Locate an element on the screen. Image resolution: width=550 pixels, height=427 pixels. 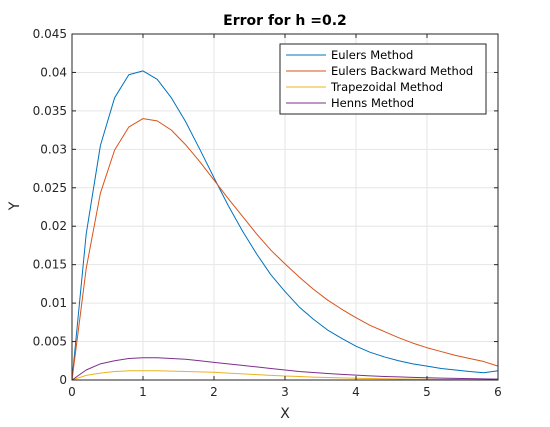
y-tick-label: 0.015 is located at coordinates (50, 265).